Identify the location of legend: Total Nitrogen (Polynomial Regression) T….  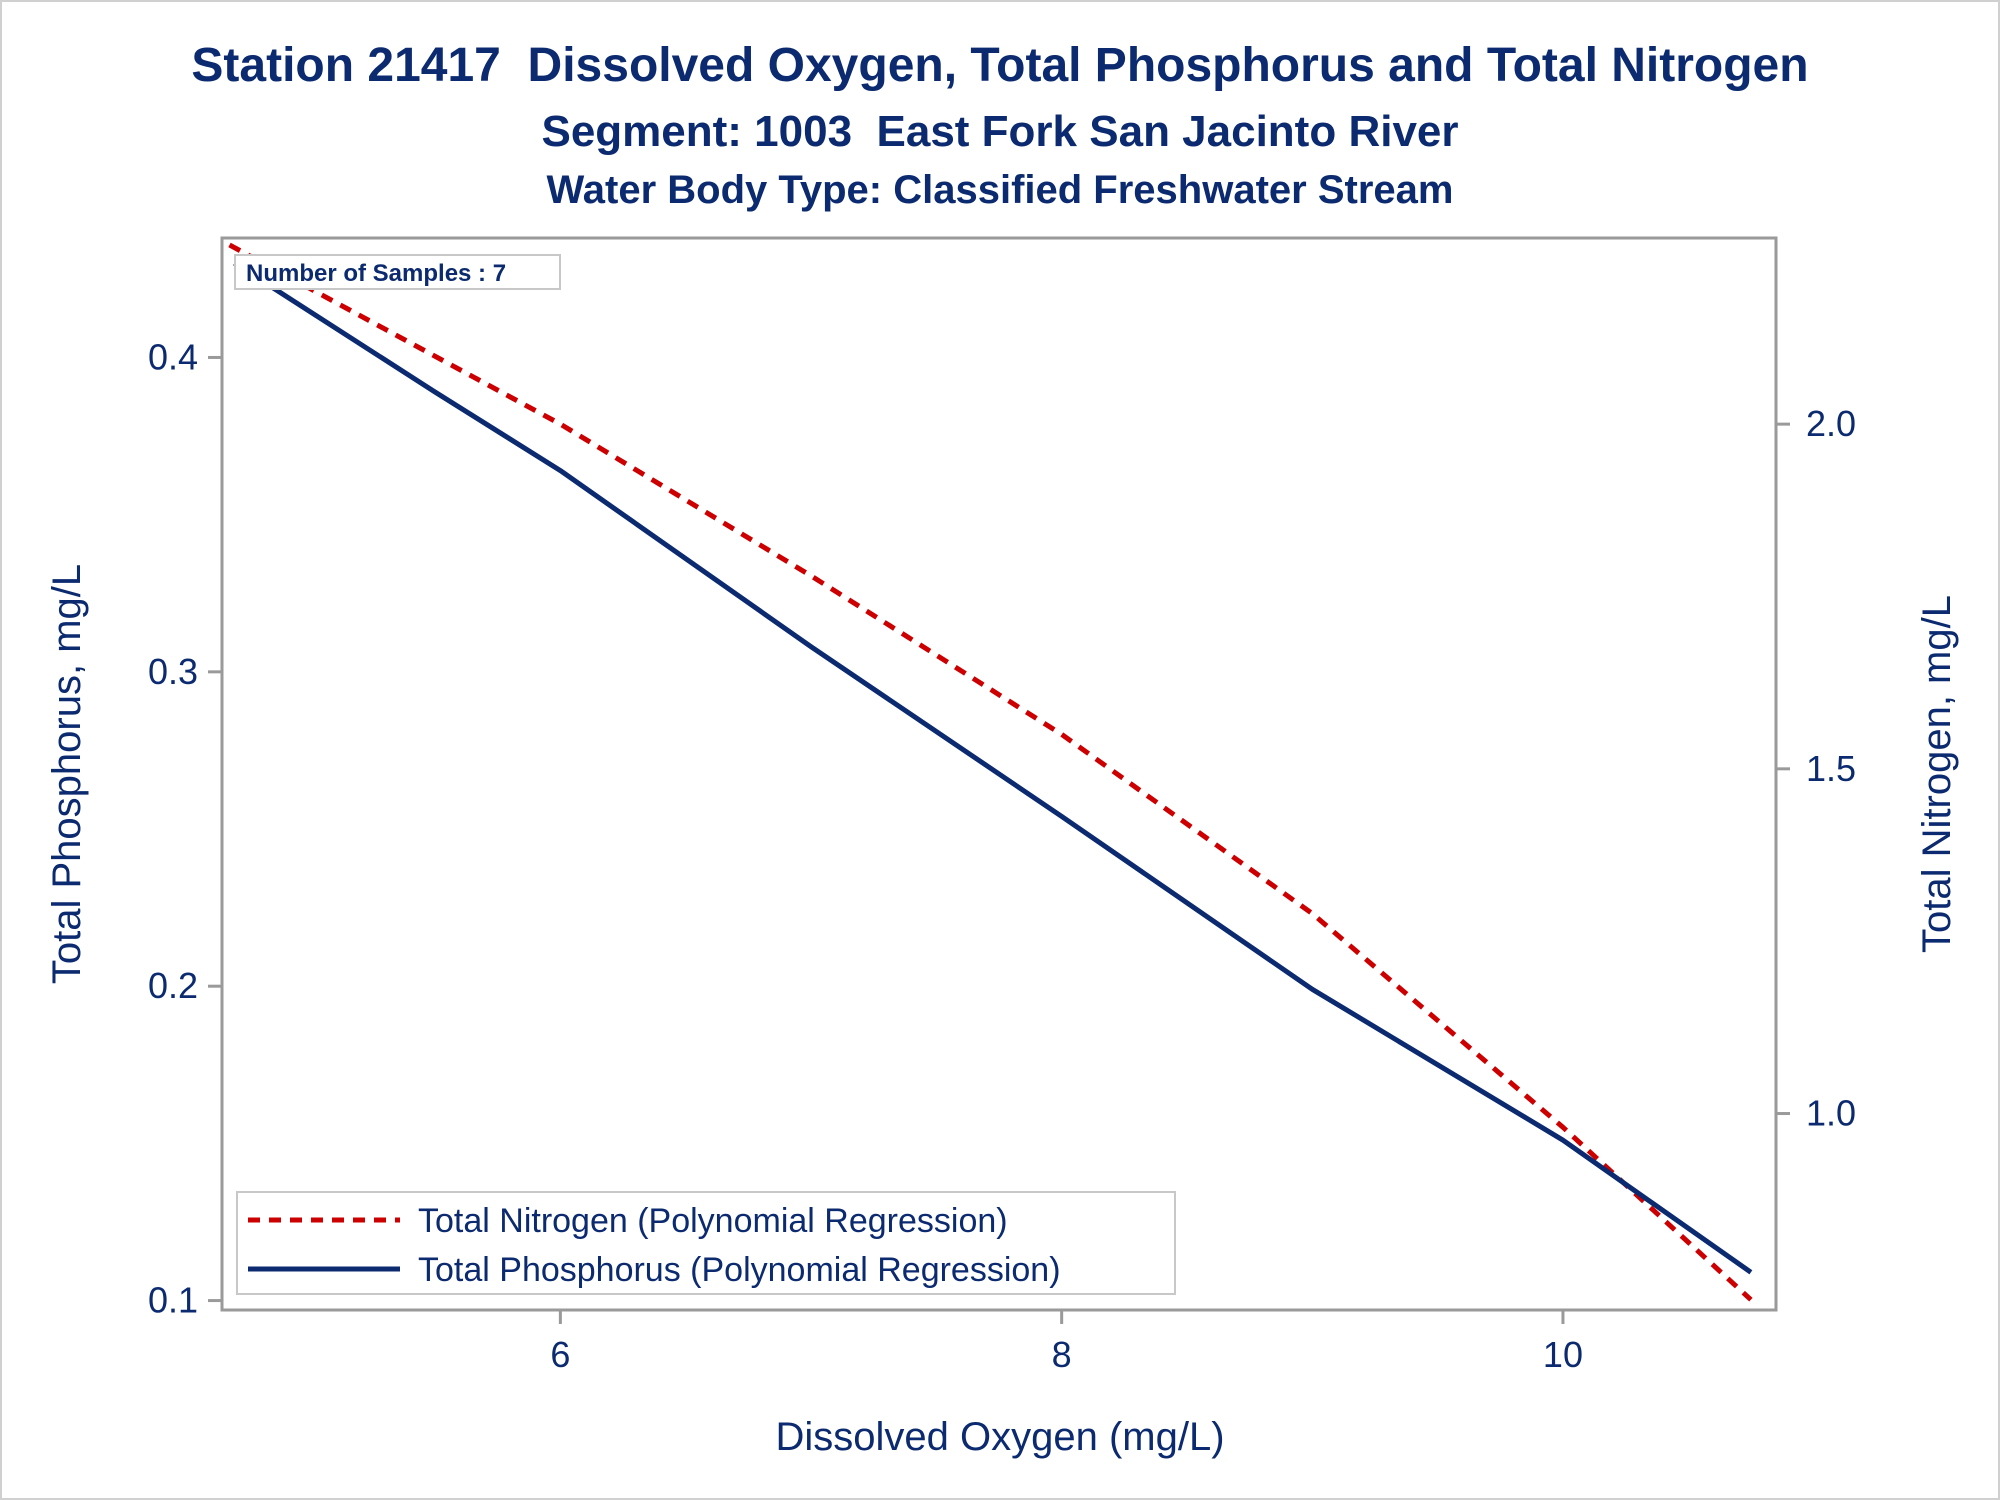
(706, 1243).